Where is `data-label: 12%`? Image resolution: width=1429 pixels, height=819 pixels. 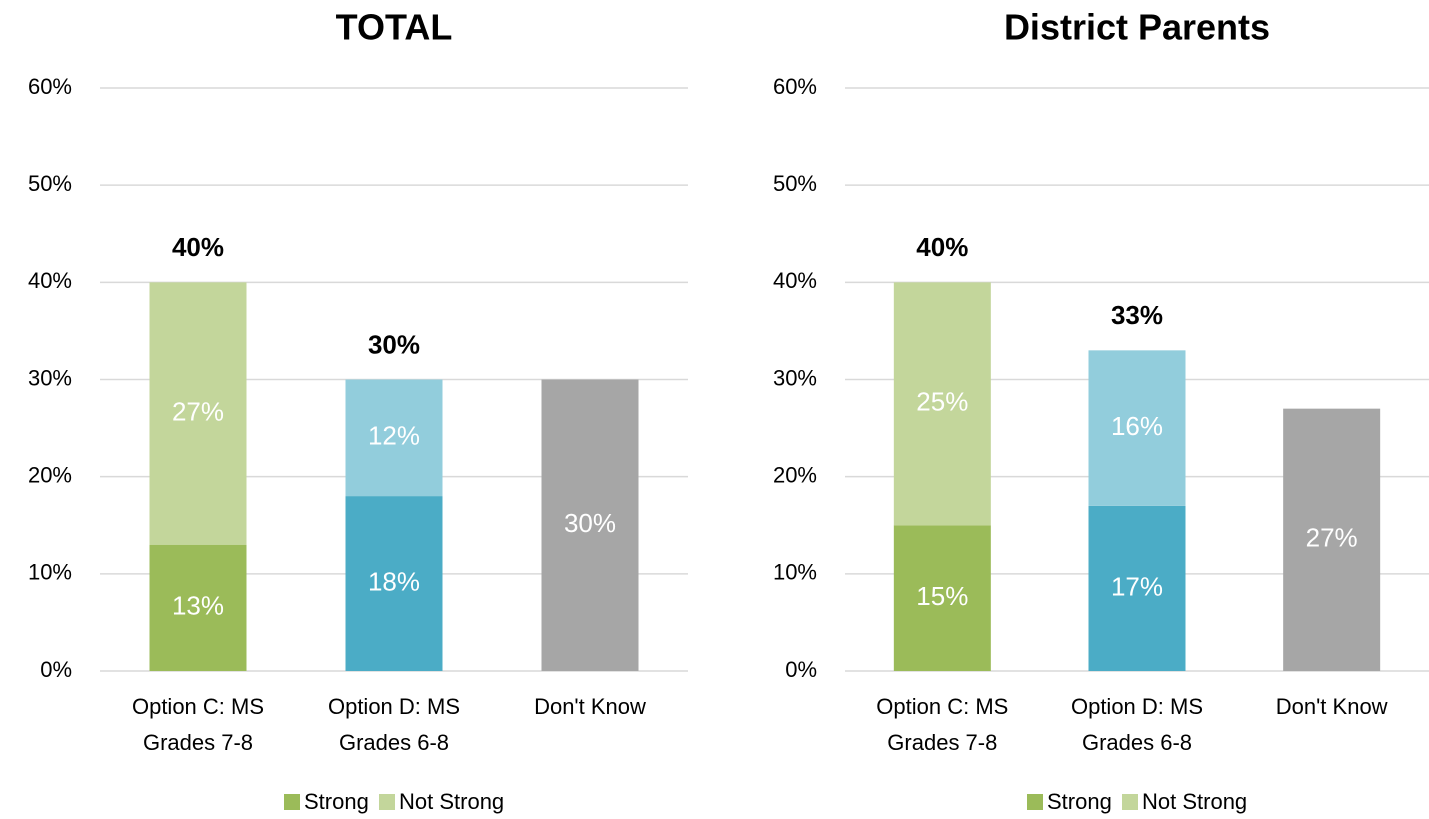 data-label: 12% is located at coordinates (394, 436).